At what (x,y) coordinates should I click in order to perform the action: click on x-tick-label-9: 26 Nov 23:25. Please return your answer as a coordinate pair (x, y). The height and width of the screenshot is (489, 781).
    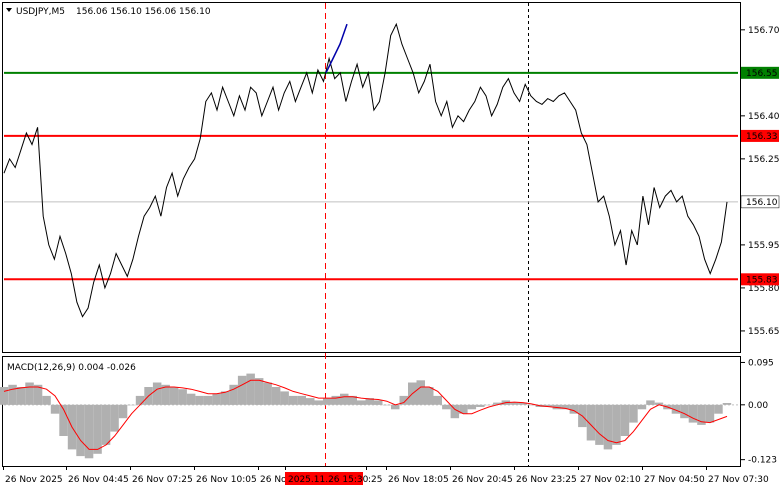
    Looking at the image, I should click on (546, 480).